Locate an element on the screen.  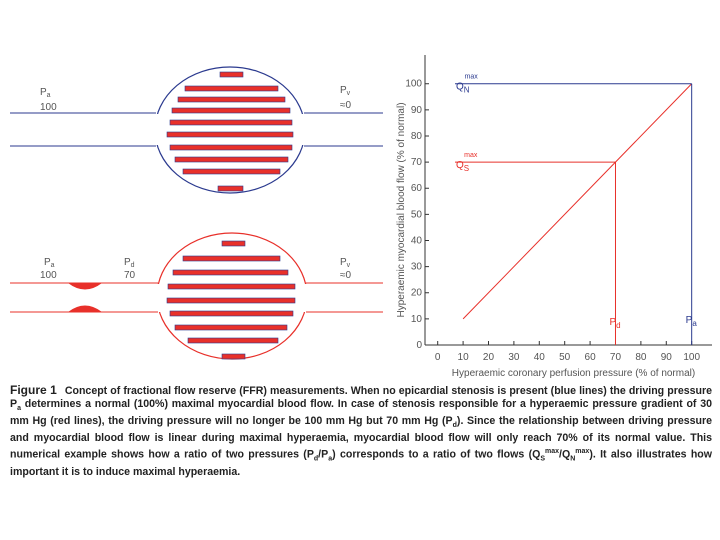
caption-label: Figure 1 is located at coordinates (33, 390).